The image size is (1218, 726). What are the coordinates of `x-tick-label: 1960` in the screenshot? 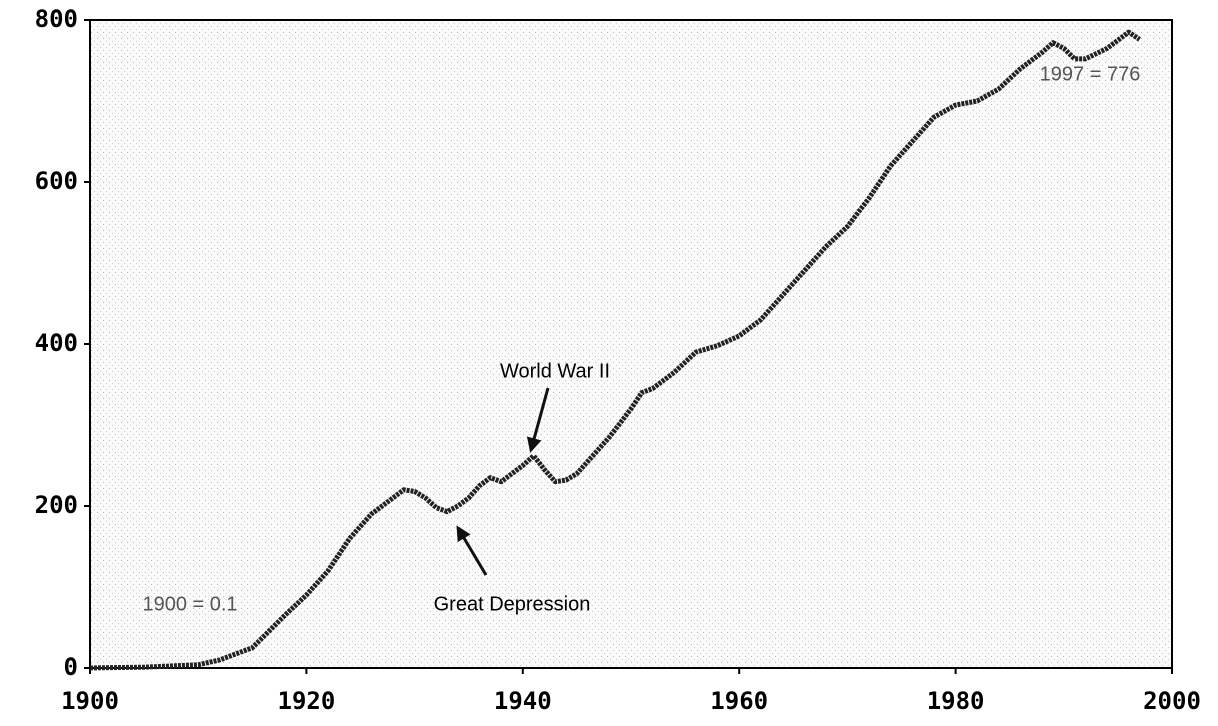 It's located at (739, 701).